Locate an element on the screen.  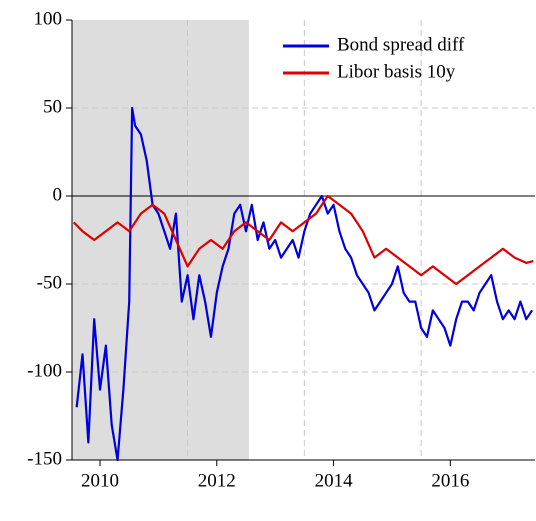
x-tick-label: 2012 is located at coordinates (217, 480).